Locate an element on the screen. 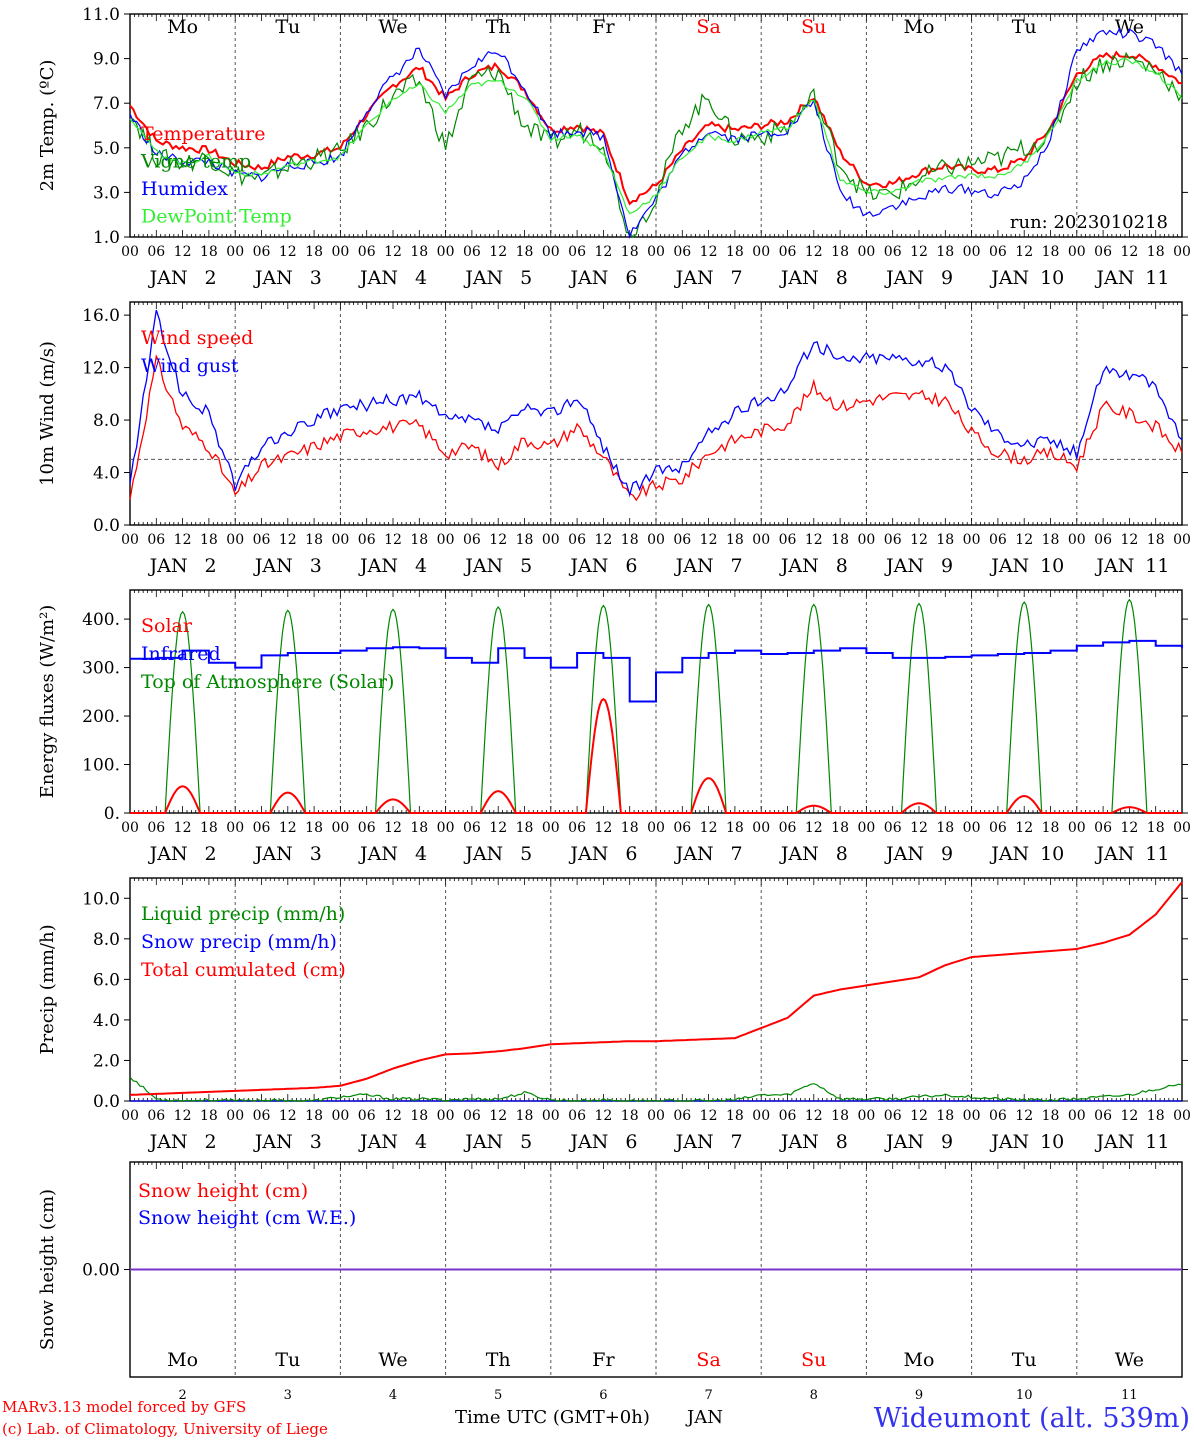 The width and height of the screenshot is (1194, 1440). y-tick-label: 8.0 is located at coordinates (106, 421).